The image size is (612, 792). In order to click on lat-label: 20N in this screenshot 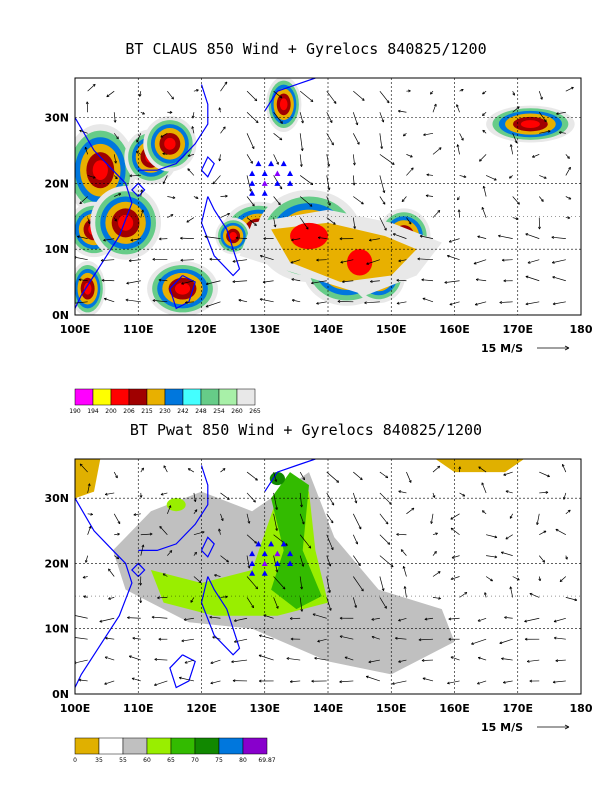, I will do `click(56, 563)`.